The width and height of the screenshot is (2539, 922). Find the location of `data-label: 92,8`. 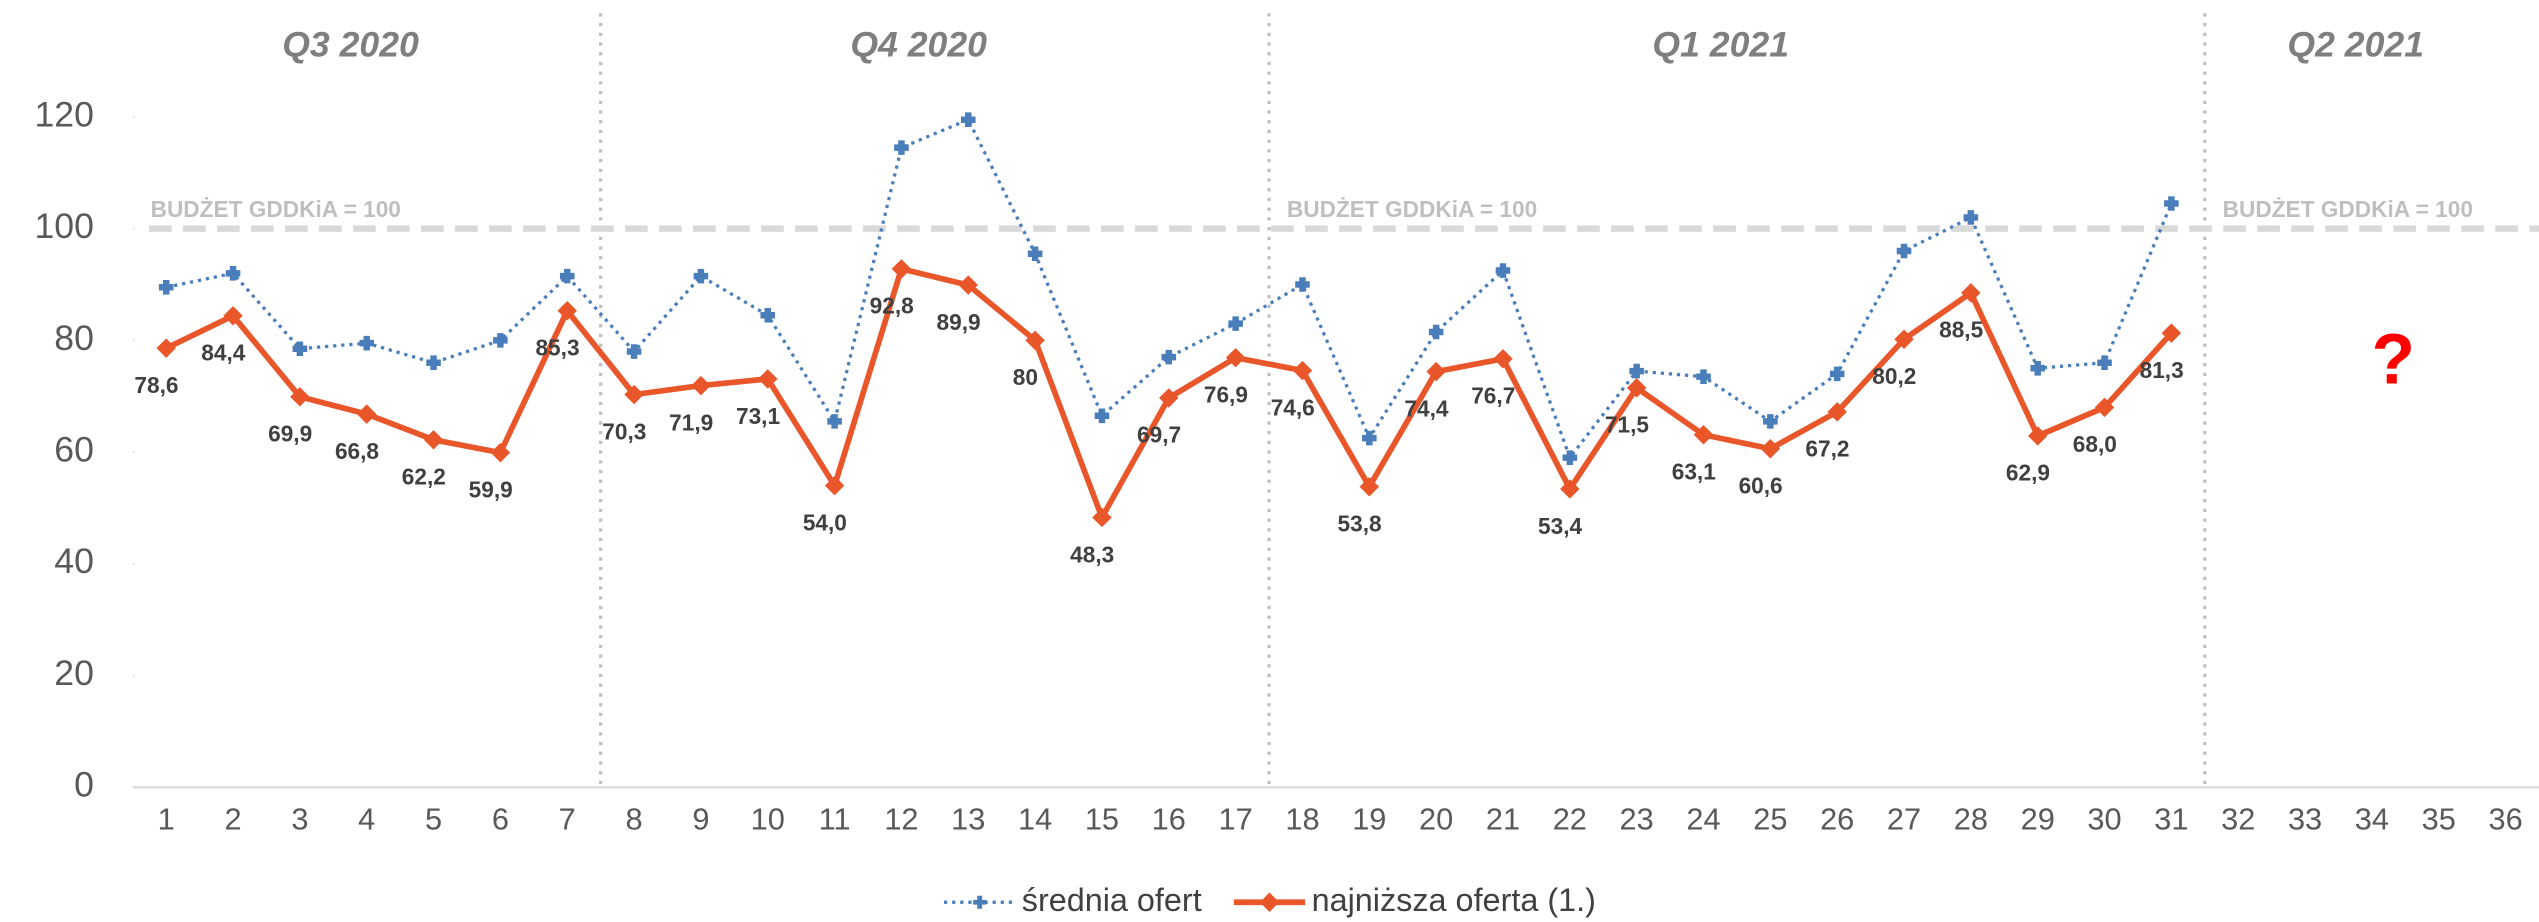

data-label: 92,8 is located at coordinates (892, 306).